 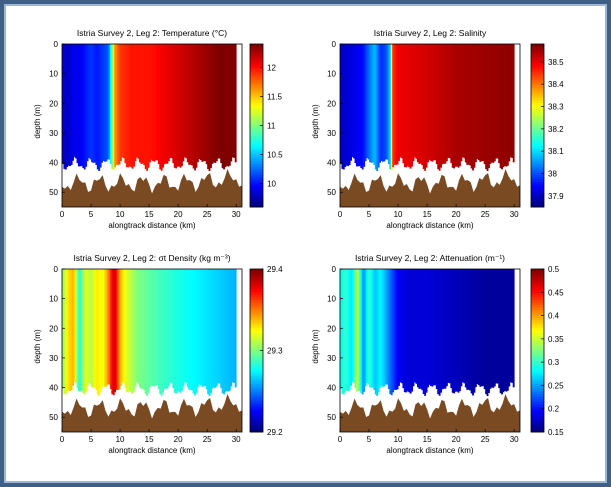 What do you see at coordinates (554, 269) in the screenshot?
I see `colorbar-tick-label: 0.5` at bounding box center [554, 269].